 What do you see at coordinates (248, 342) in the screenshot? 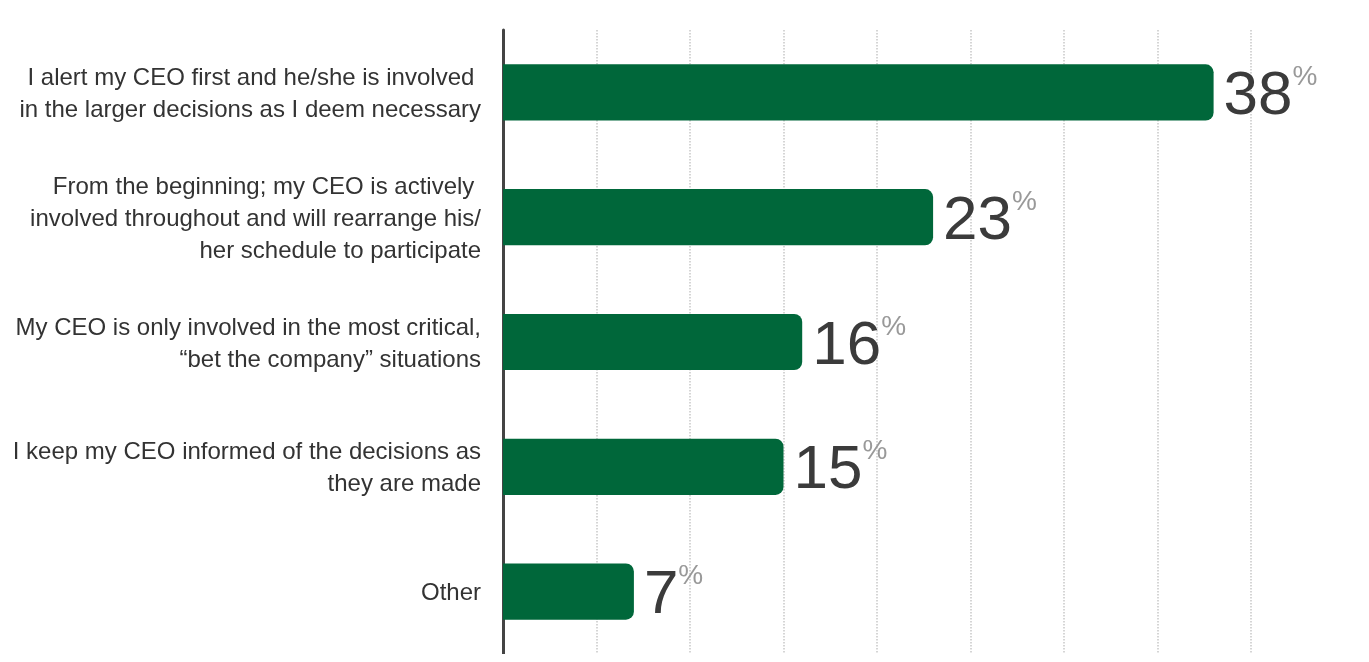
I see `y-tick-label: My CEO is only involved in the most critical, “bet the company” situations` at bounding box center [248, 342].